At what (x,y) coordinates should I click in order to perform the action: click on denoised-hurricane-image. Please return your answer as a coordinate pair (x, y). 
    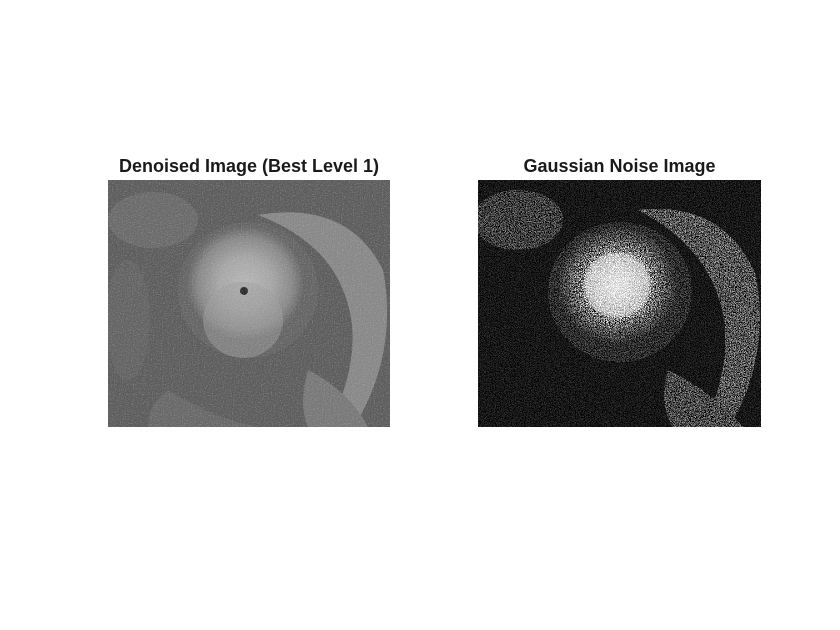
    Looking at the image, I should click on (249, 303).